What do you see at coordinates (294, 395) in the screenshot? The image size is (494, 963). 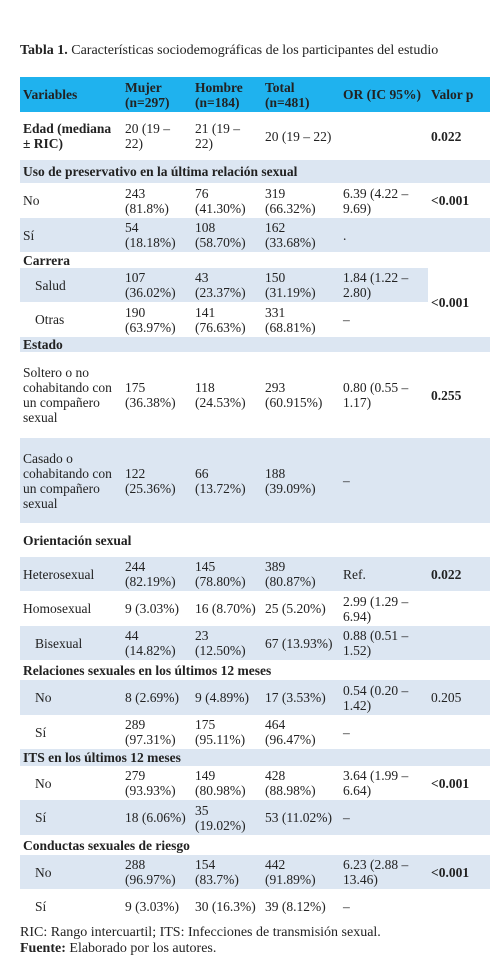 I see `cell-total: 293 (60.915%)` at bounding box center [294, 395].